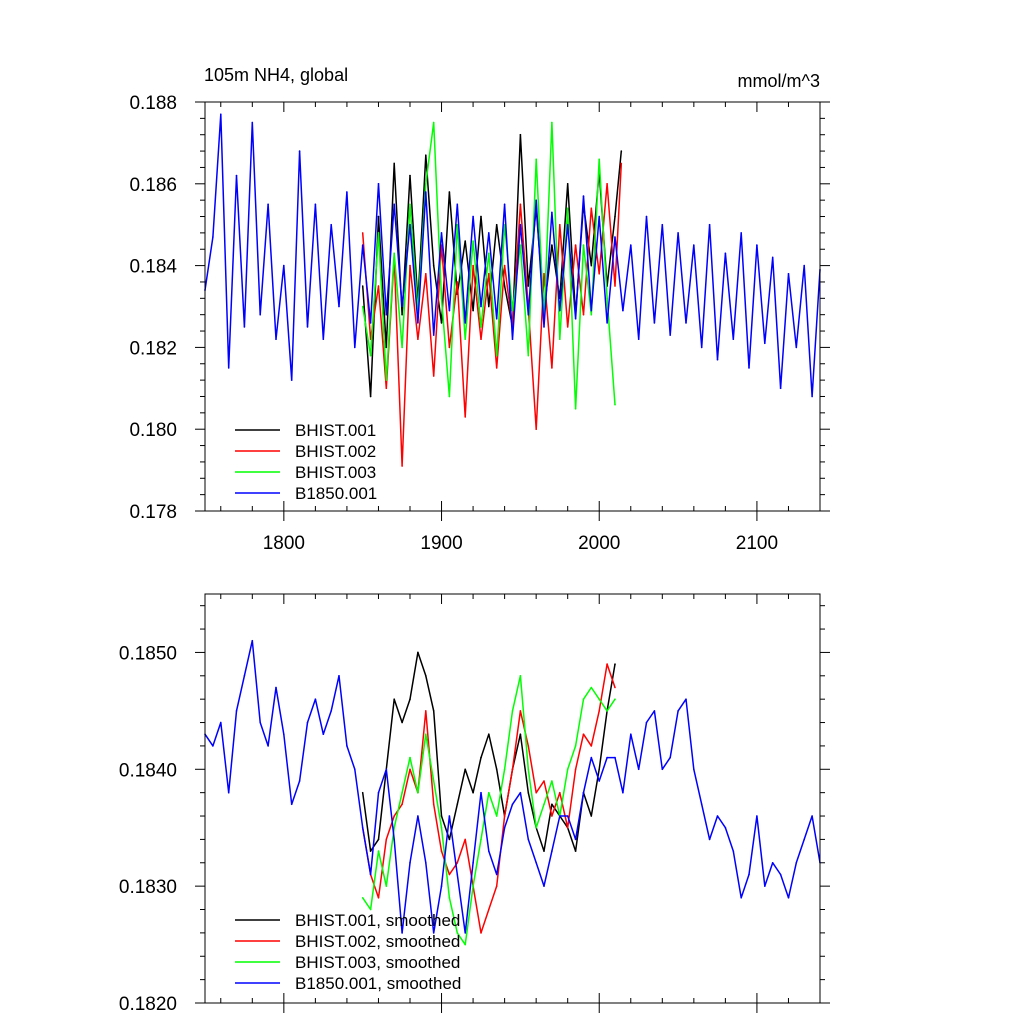 Image resolution: width=1024 pixels, height=1024 pixels. What do you see at coordinates (599, 543) in the screenshot?
I see `top-x-tick-label: 2000` at bounding box center [599, 543].